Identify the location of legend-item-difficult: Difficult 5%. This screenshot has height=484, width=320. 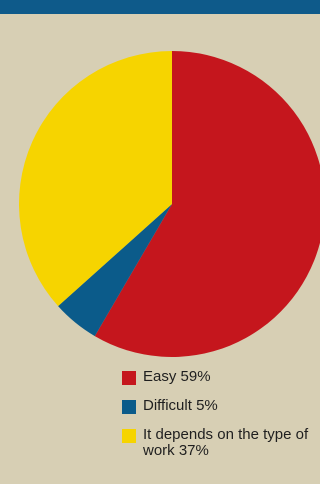
(217, 406).